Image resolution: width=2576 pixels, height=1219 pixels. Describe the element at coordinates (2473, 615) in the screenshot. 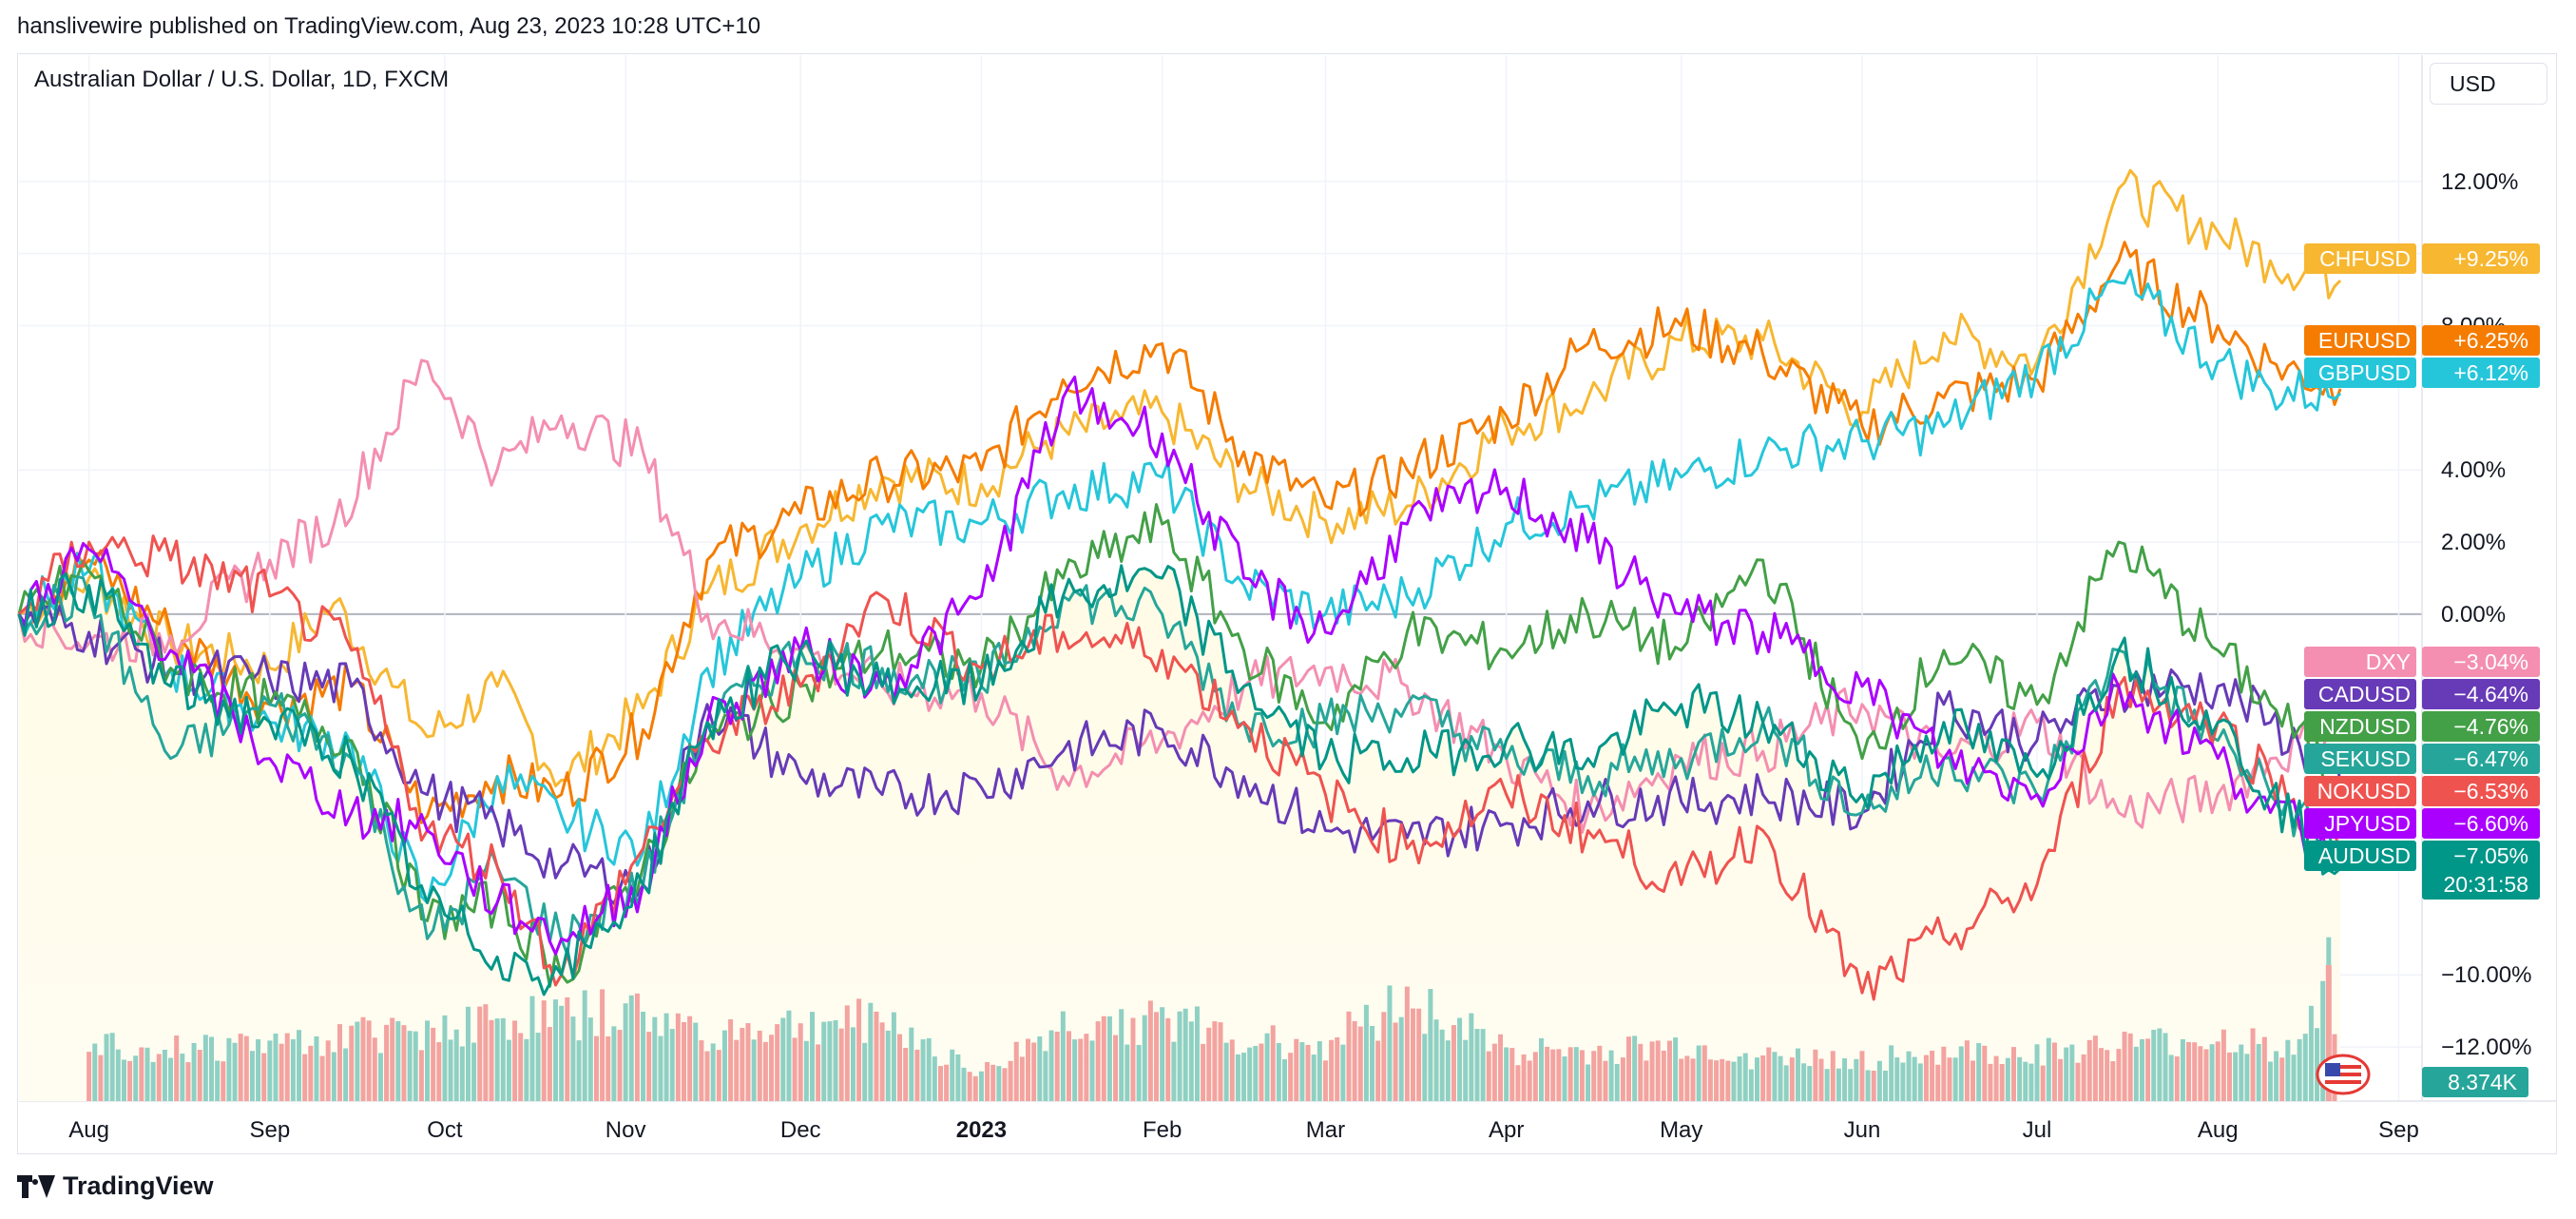

I see `y-tick-label: 0.00%` at that location.